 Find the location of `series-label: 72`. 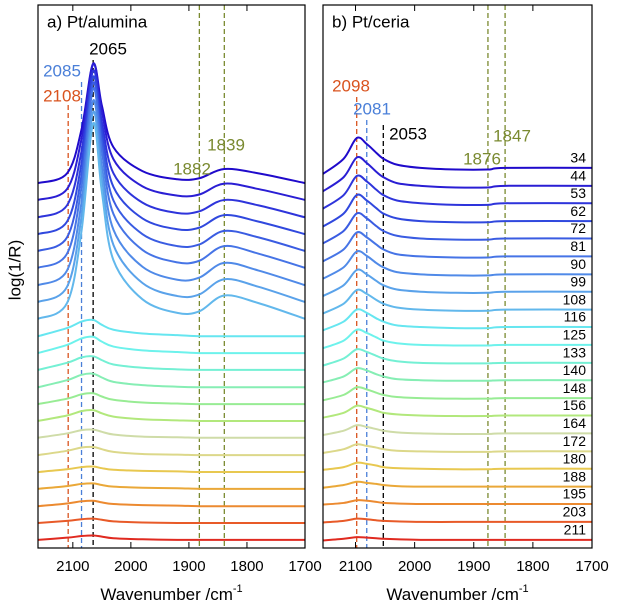

series-label: 72 is located at coordinates (578, 228).